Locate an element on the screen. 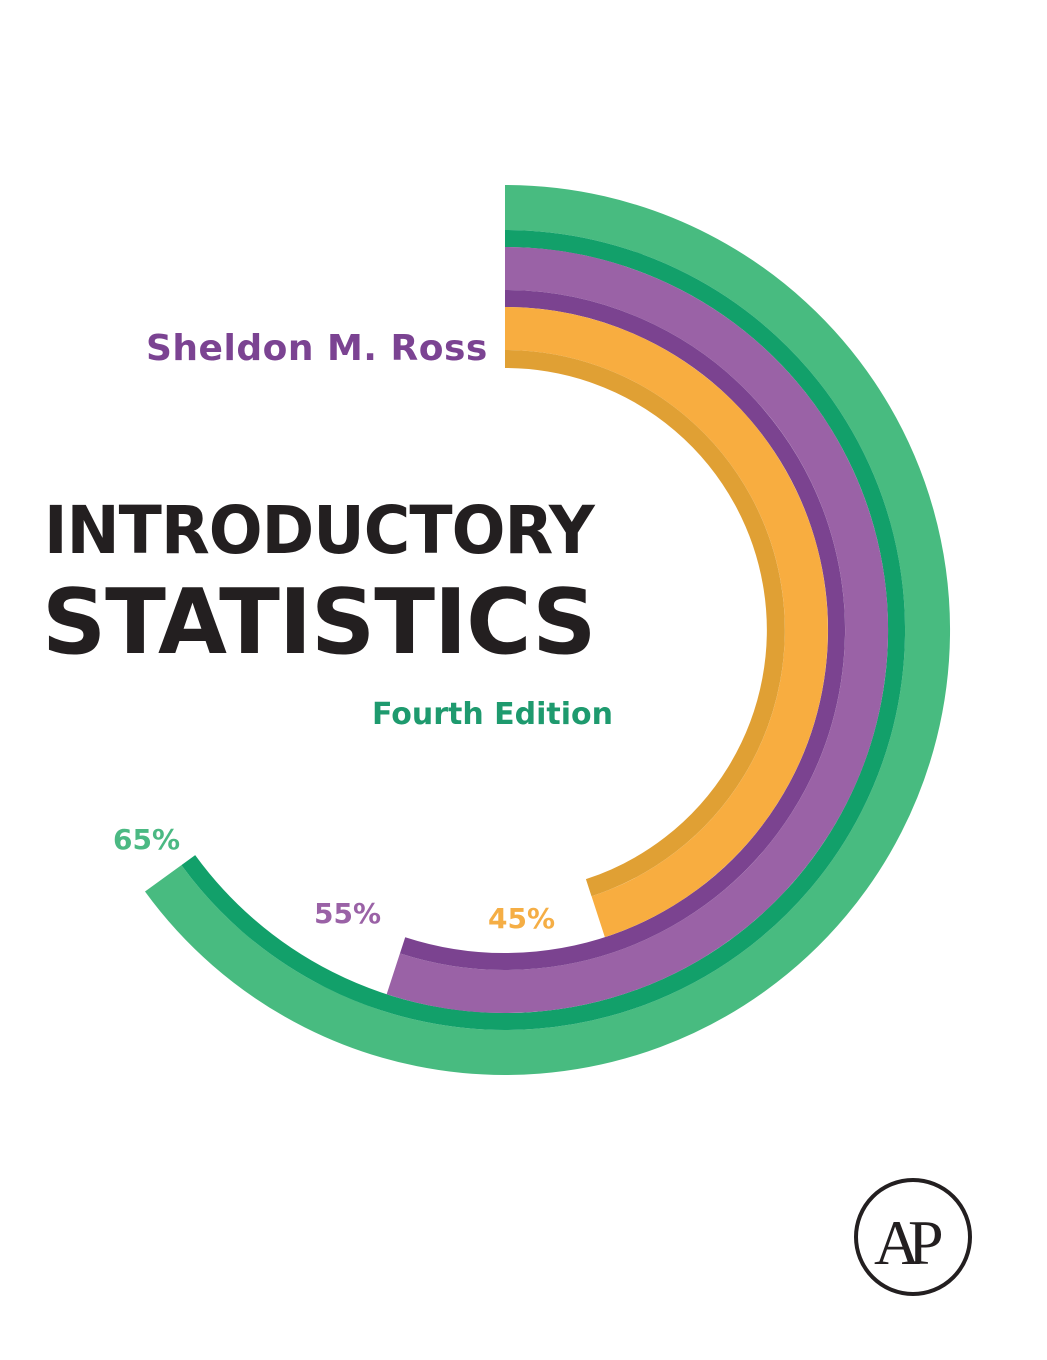 The width and height of the screenshot is (1047, 1360). title-line-1: INTRODUCTORY is located at coordinates (319, 530).